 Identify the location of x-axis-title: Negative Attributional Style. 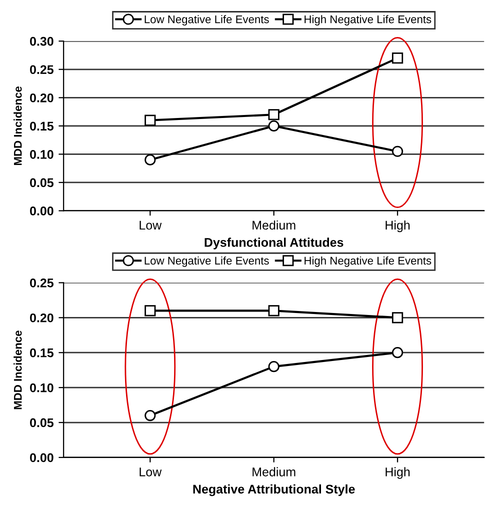
(274, 490).